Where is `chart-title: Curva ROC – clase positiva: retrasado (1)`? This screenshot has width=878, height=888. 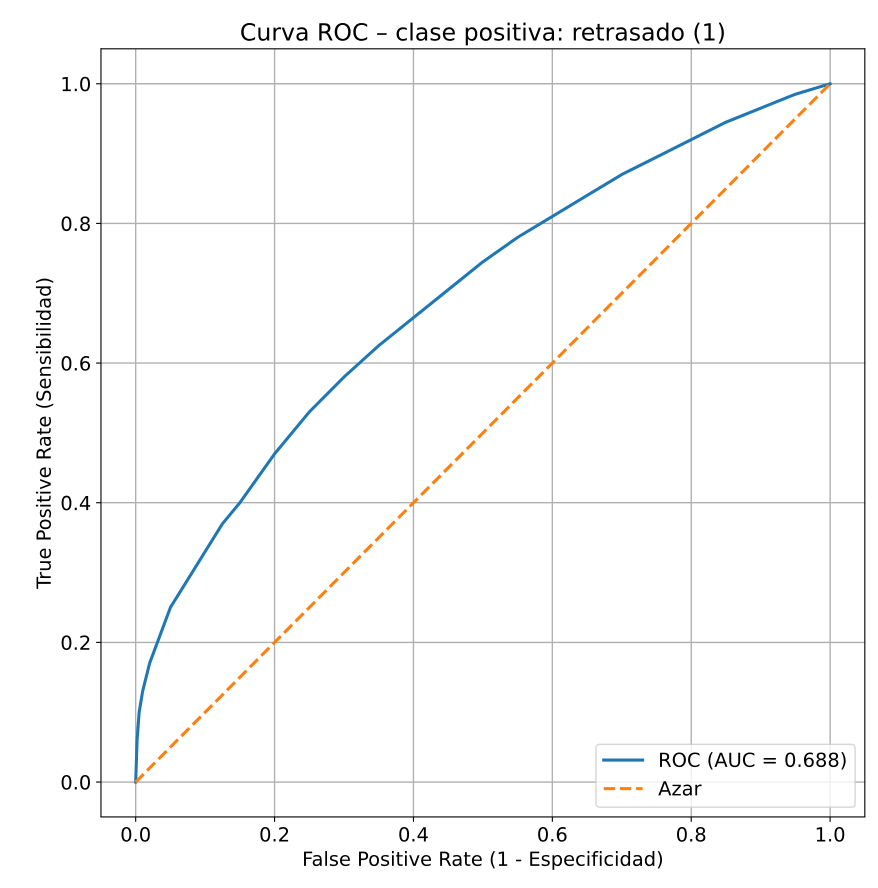
chart-title: Curva ROC – clase positiva: retrasado (1) is located at coordinates (482, 34).